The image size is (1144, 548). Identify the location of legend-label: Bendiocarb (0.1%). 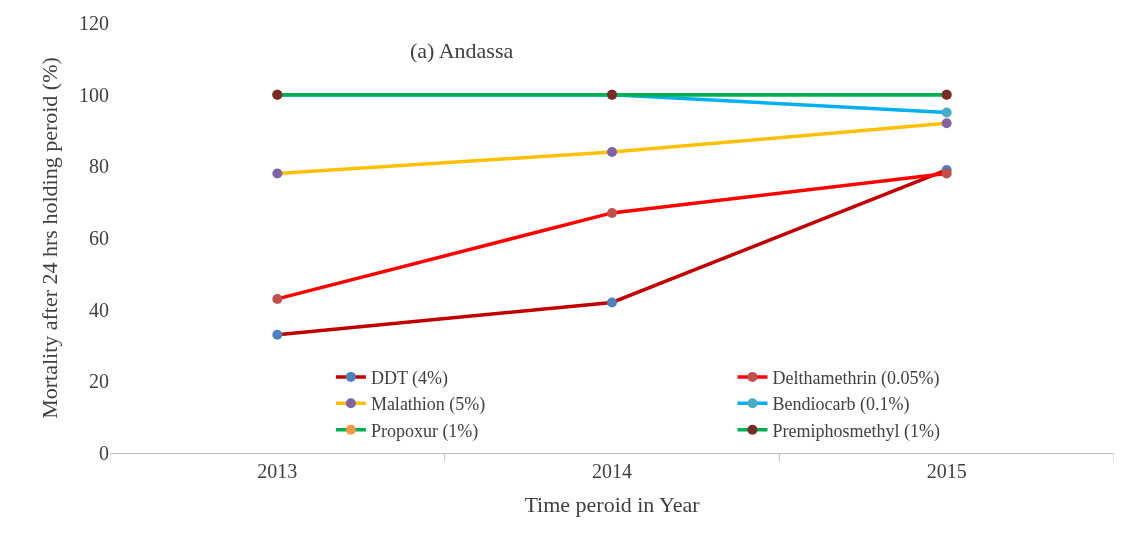
(841, 405).